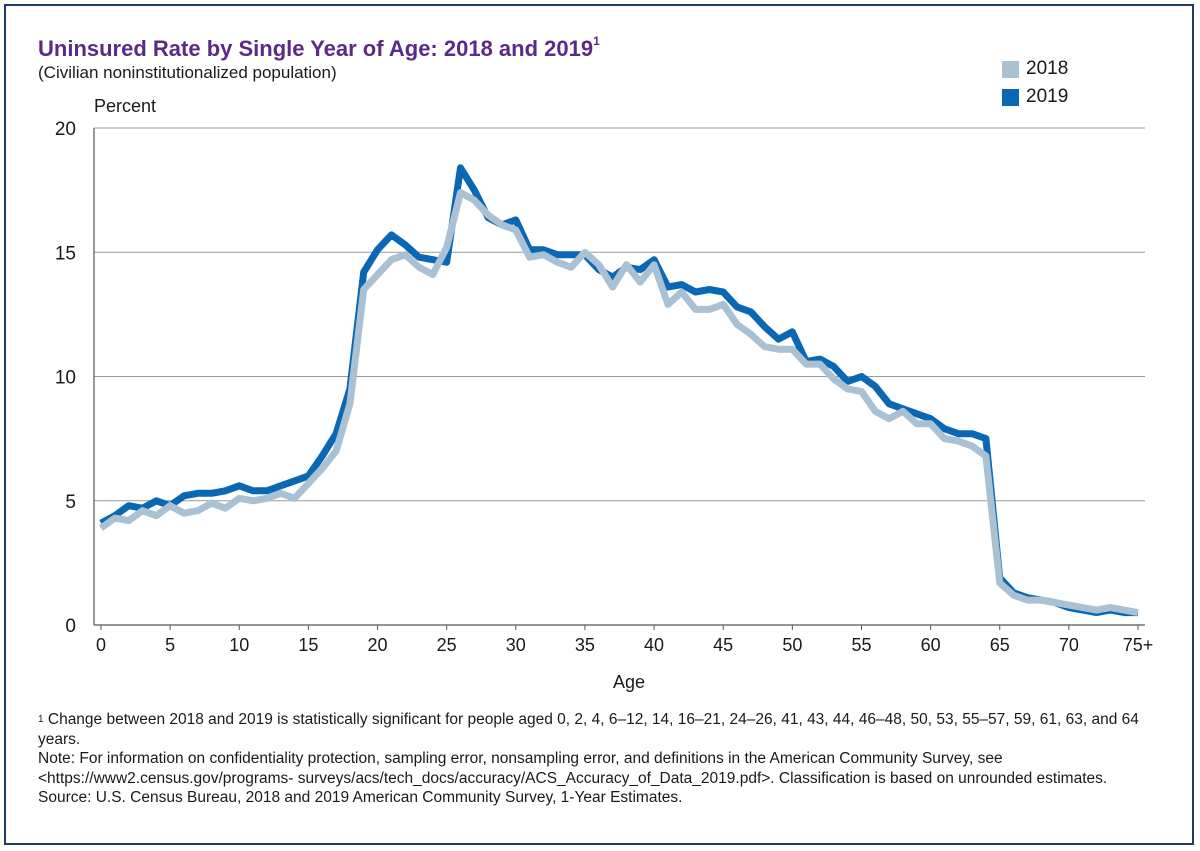  I want to click on legend: 2018 2019, so click(1035, 83).